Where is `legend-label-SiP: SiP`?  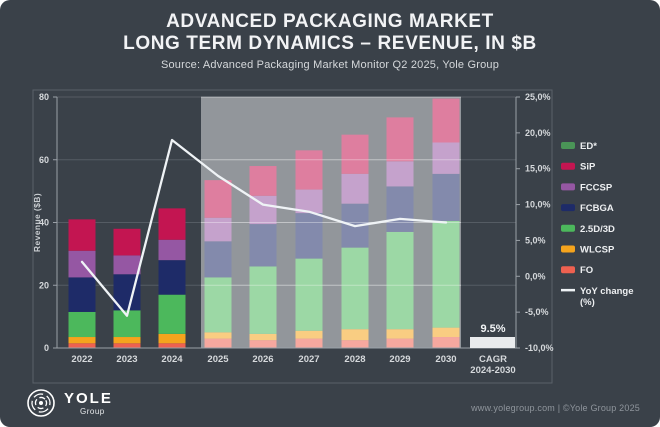
legend-label-SiP: SiP is located at coordinates (588, 167).